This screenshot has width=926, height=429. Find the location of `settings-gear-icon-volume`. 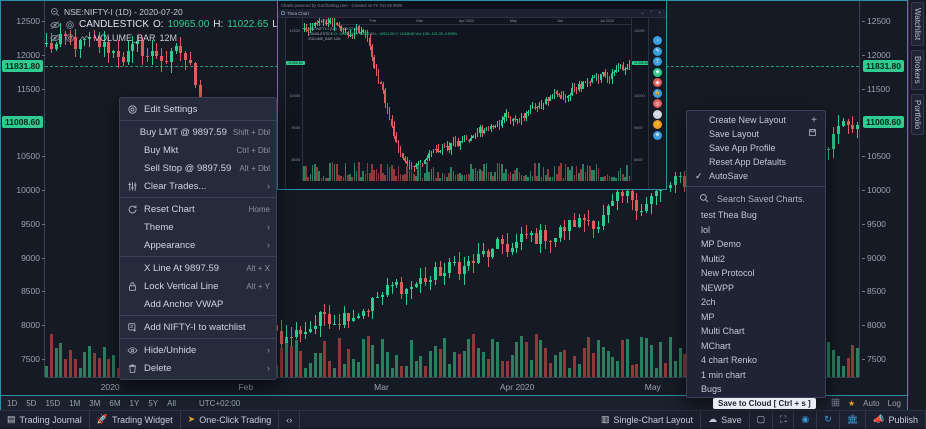

settings-gear-icon-volume is located at coordinates (69, 37).